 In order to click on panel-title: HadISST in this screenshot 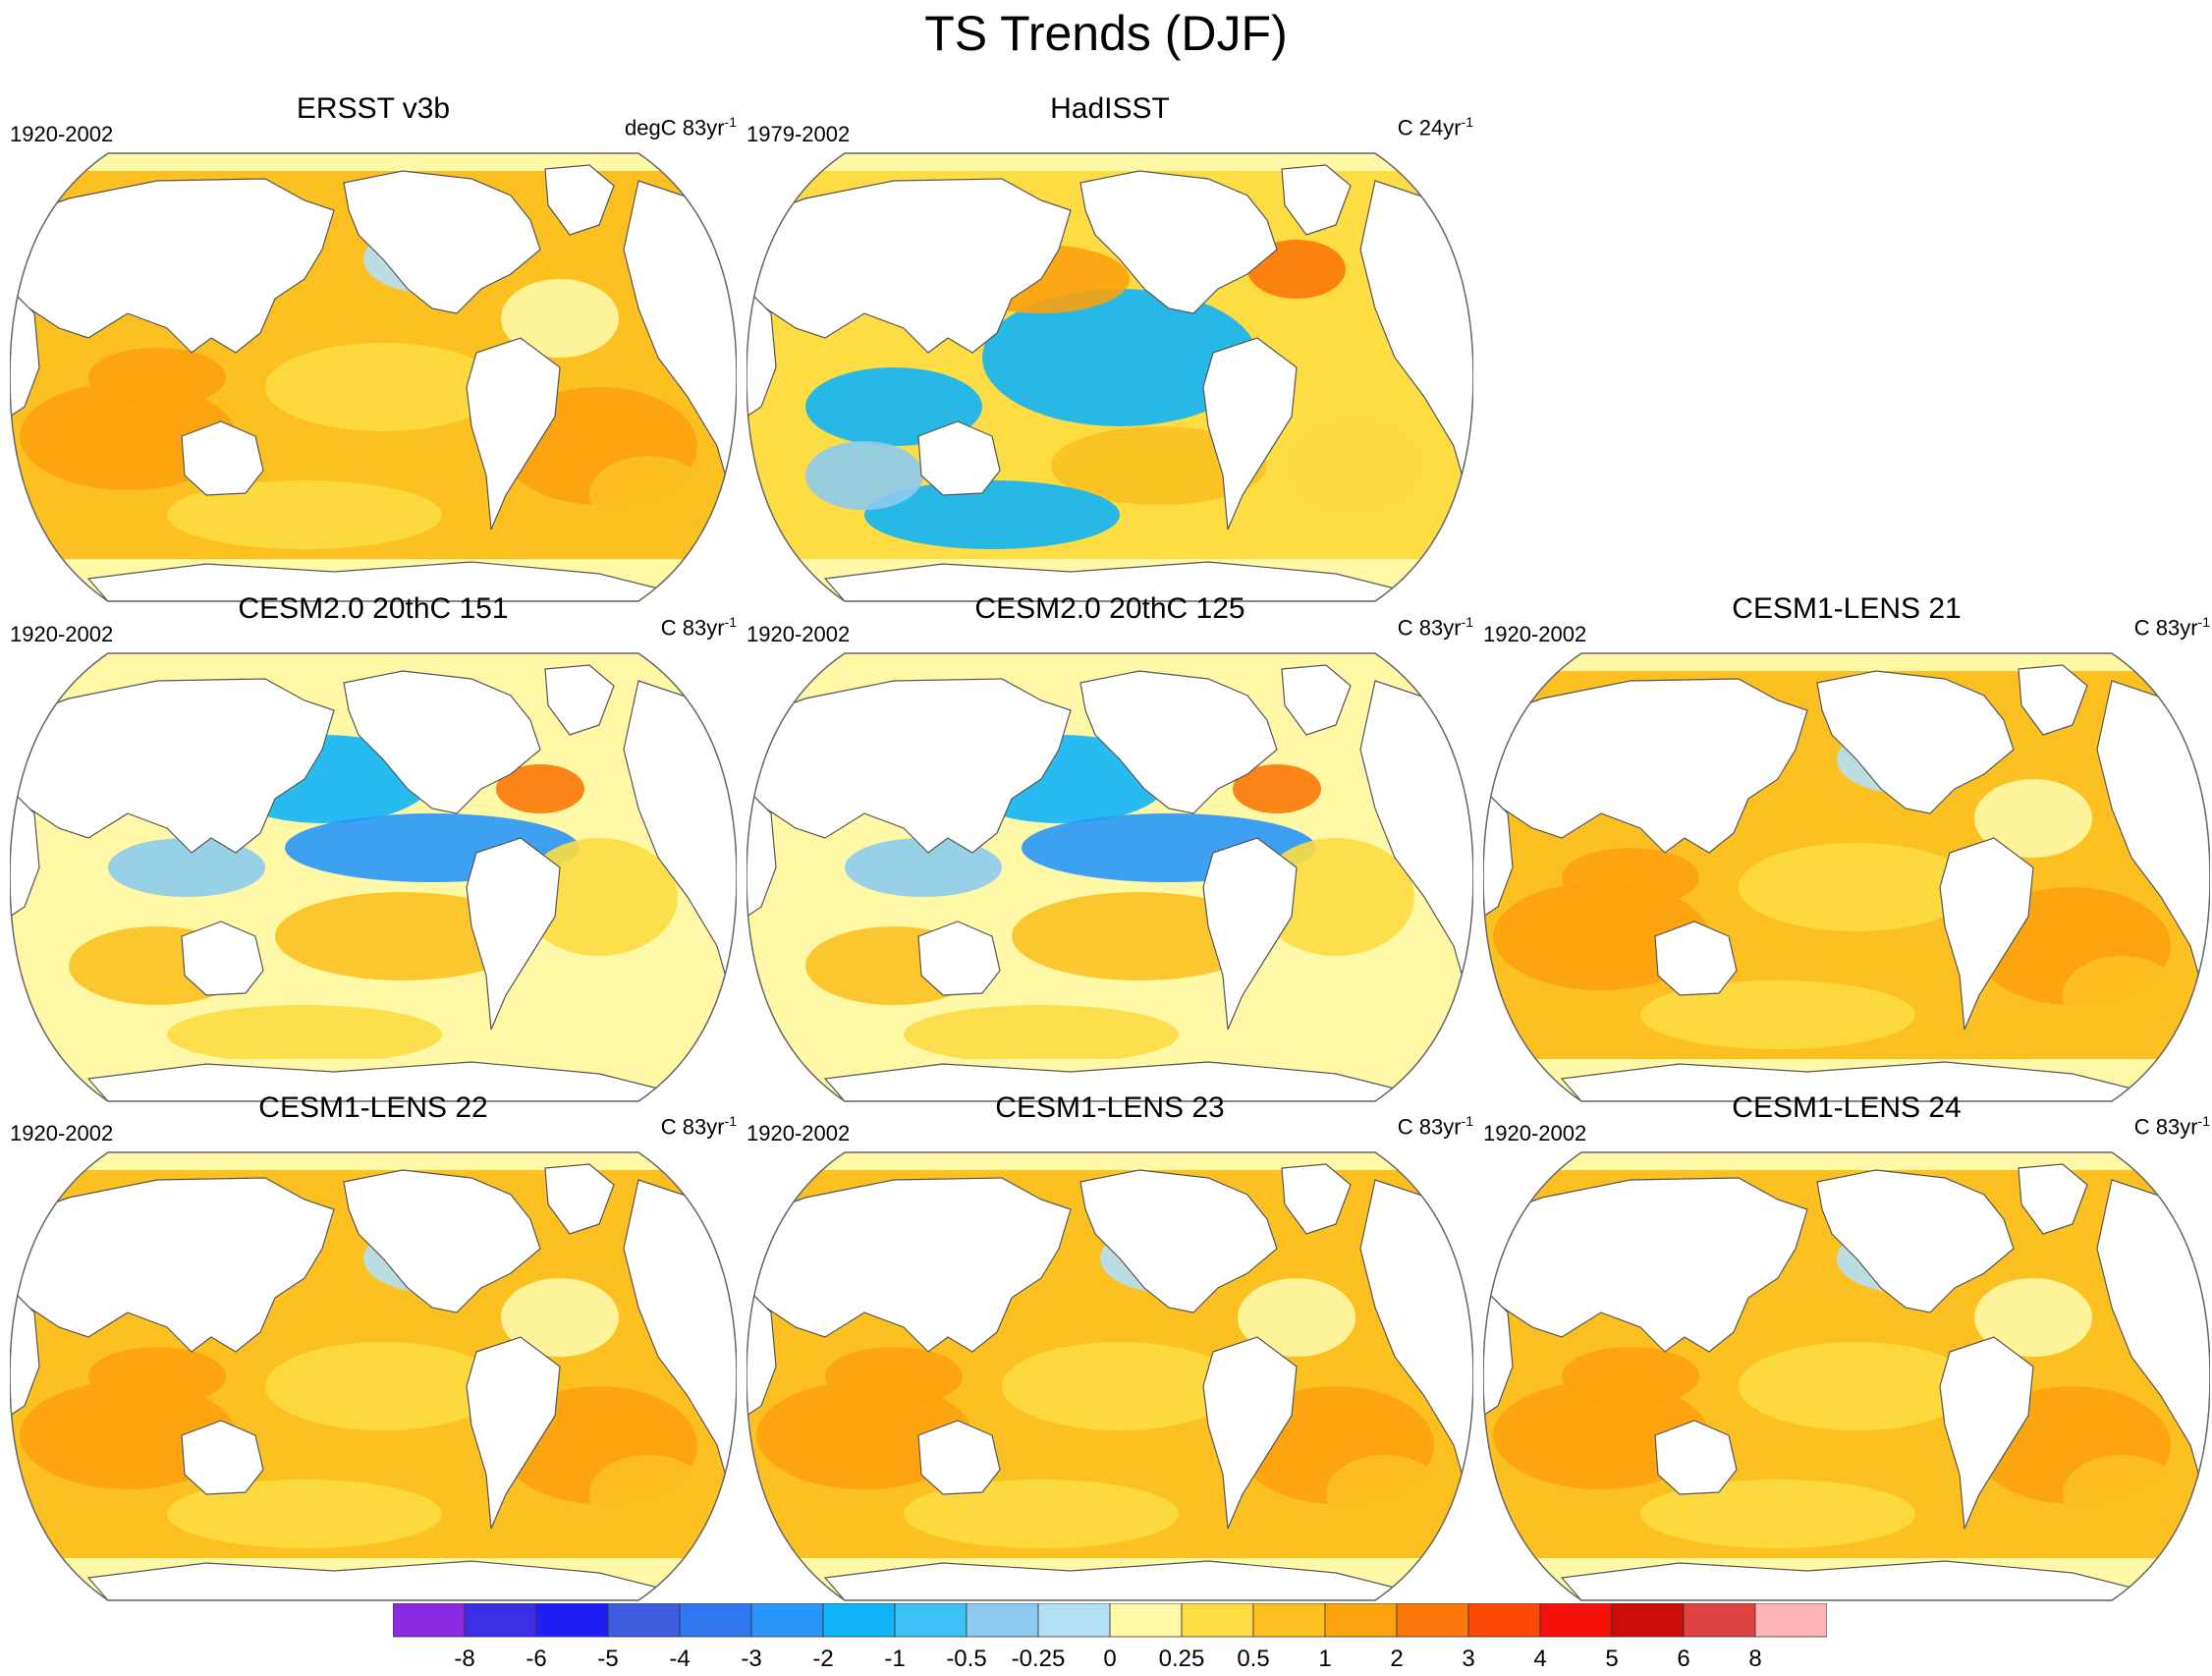, I will do `click(1110, 108)`.